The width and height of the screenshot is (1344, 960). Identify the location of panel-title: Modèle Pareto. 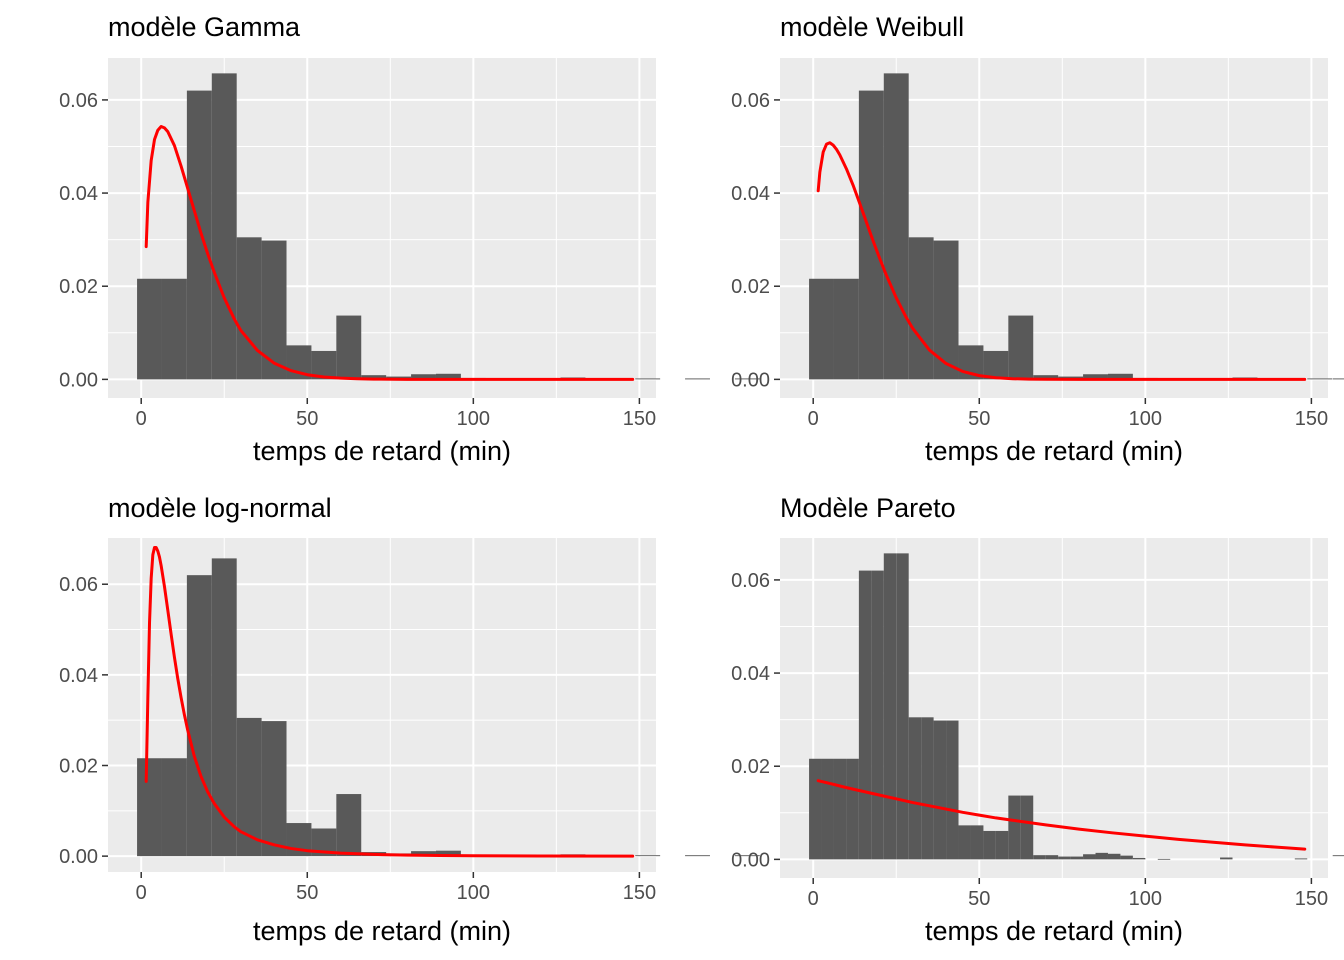
(868, 508).